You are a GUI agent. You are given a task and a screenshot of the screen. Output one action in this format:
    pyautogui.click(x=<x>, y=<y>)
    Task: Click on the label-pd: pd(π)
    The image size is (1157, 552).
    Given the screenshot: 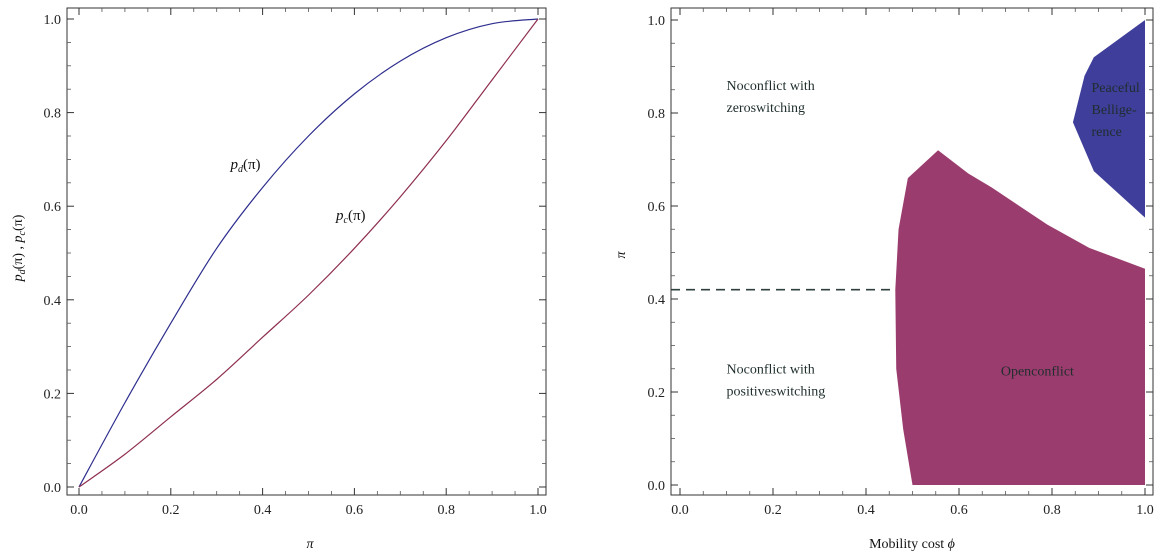 What is the action you would take?
    pyautogui.click(x=244, y=166)
    